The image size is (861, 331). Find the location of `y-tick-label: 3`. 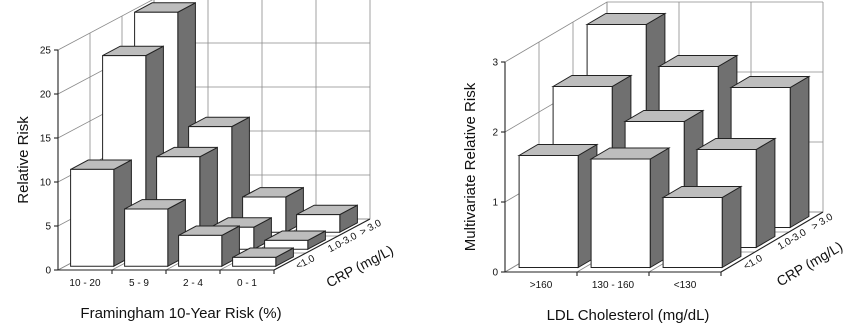

y-tick-label: 3 is located at coordinates (495, 63).